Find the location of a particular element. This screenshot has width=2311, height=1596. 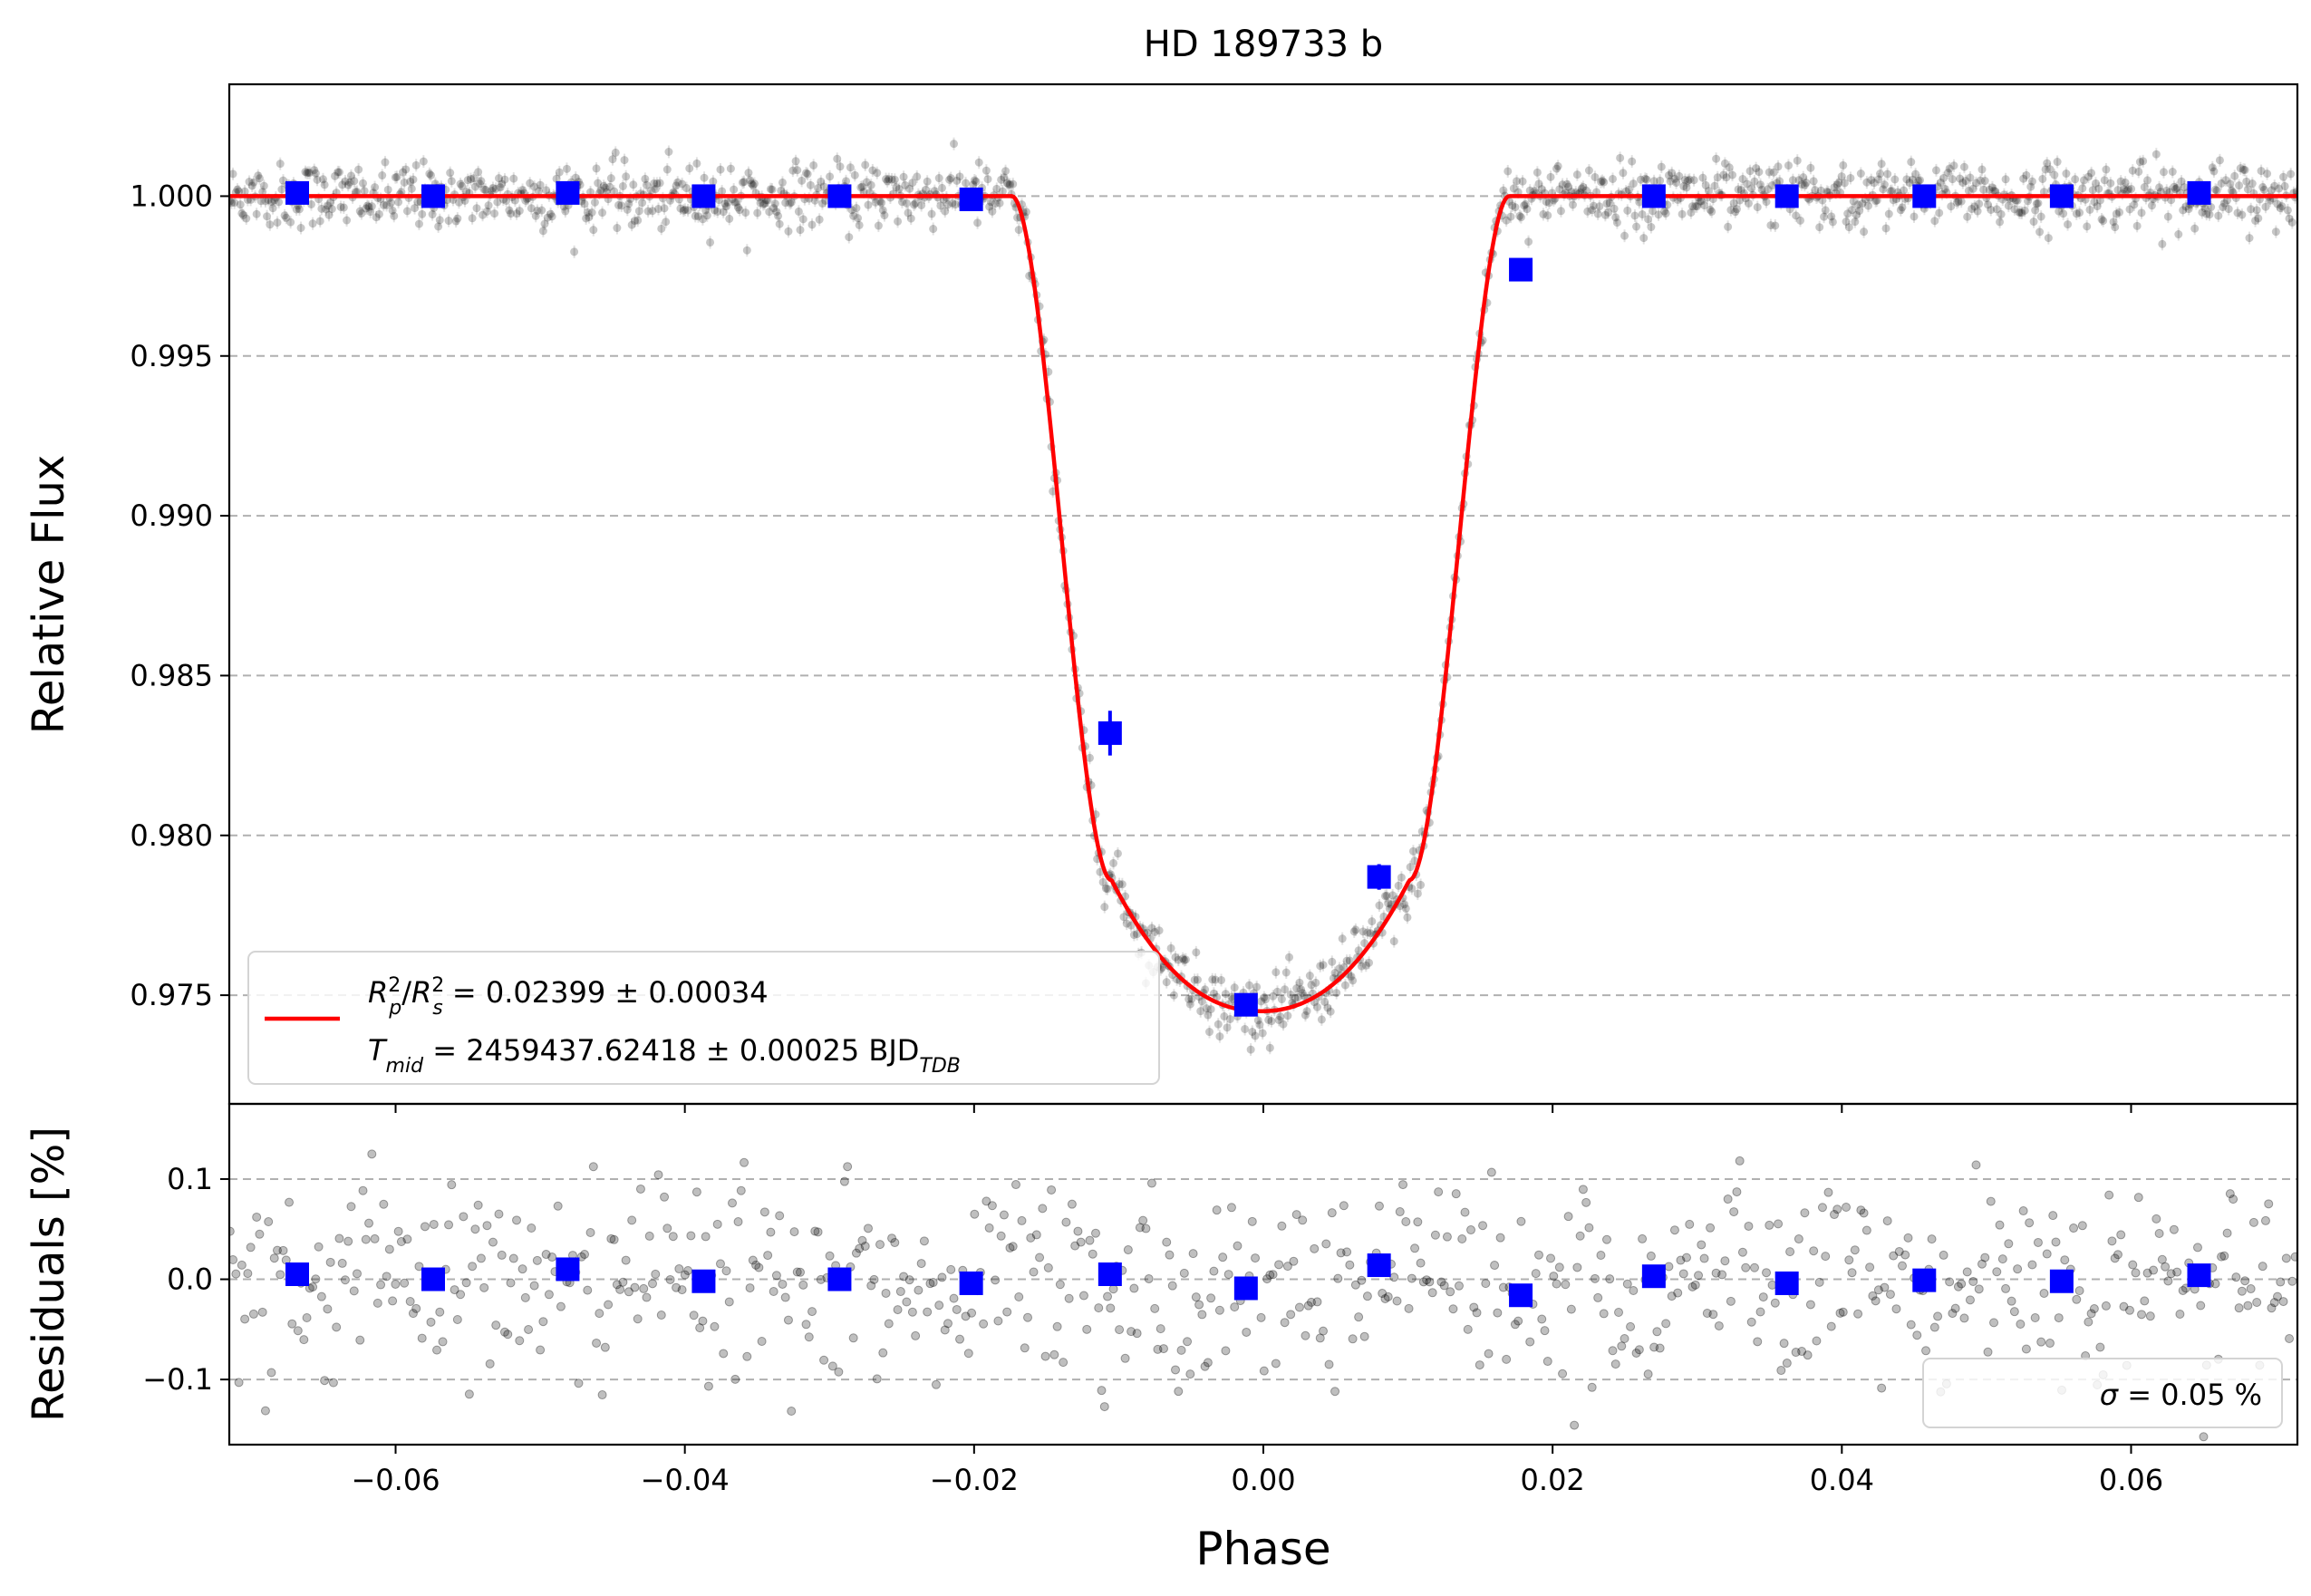

binned-flux-point is located at coordinates (1521, 269).